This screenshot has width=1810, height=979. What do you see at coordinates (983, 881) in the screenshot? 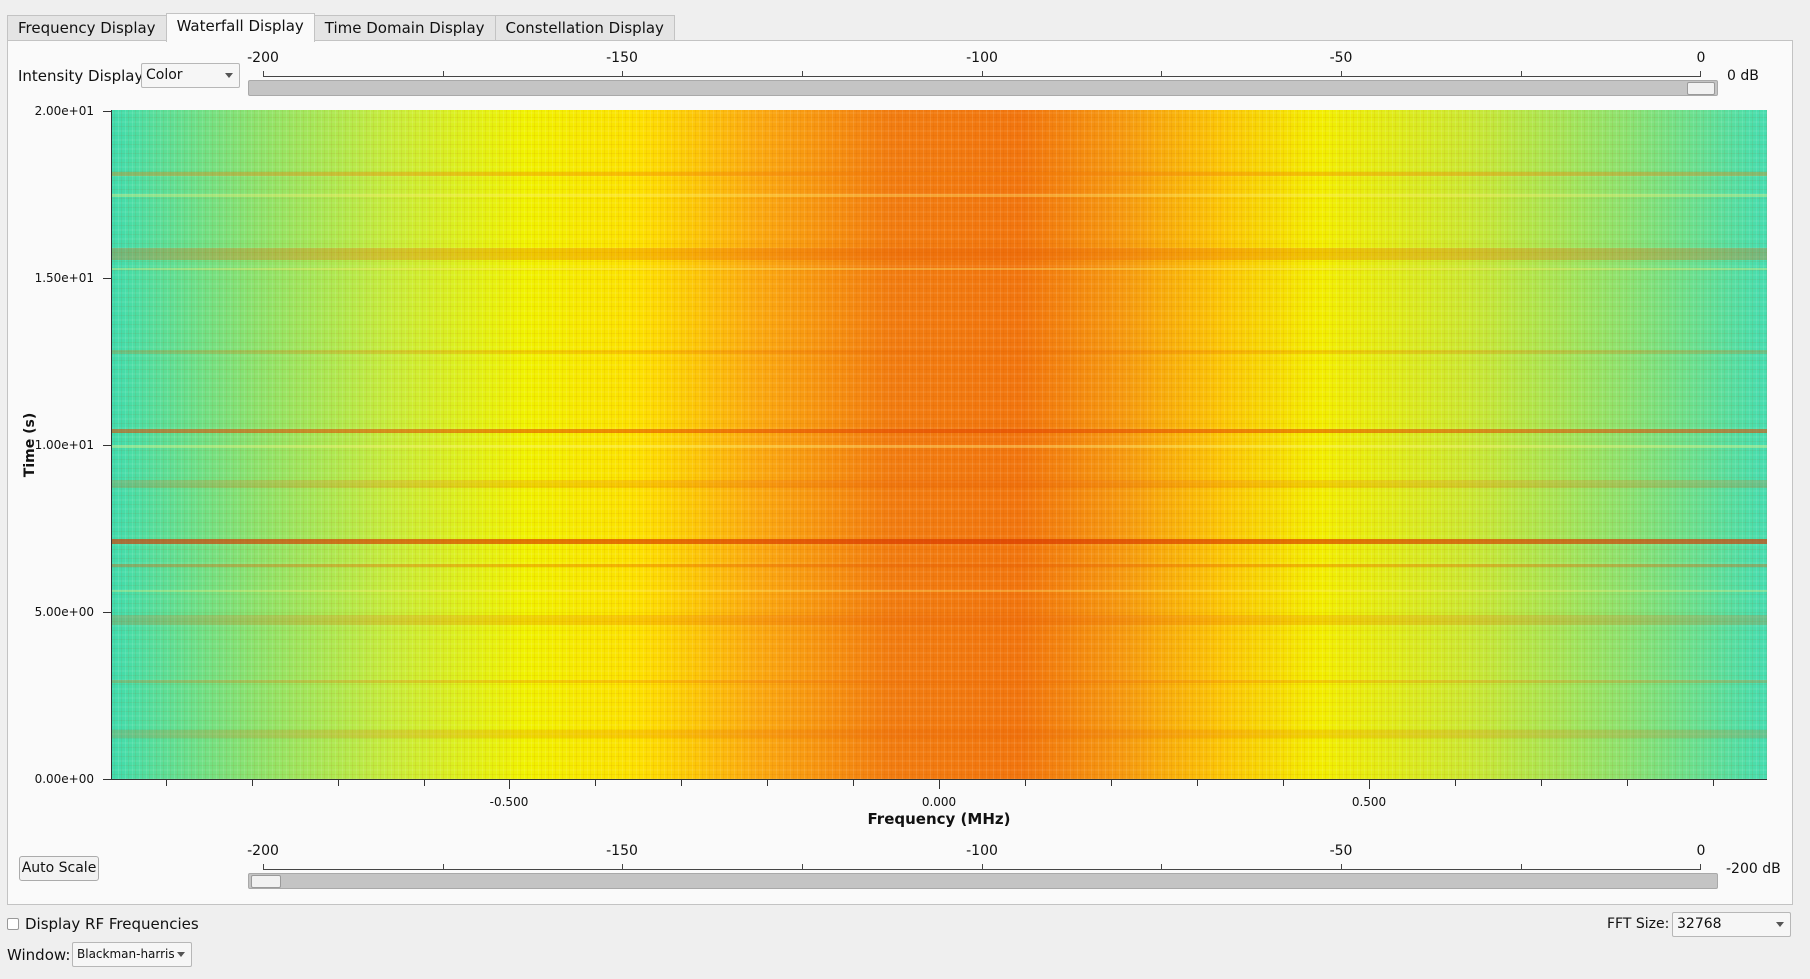
I see `min-intensity-slider` at bounding box center [983, 881].